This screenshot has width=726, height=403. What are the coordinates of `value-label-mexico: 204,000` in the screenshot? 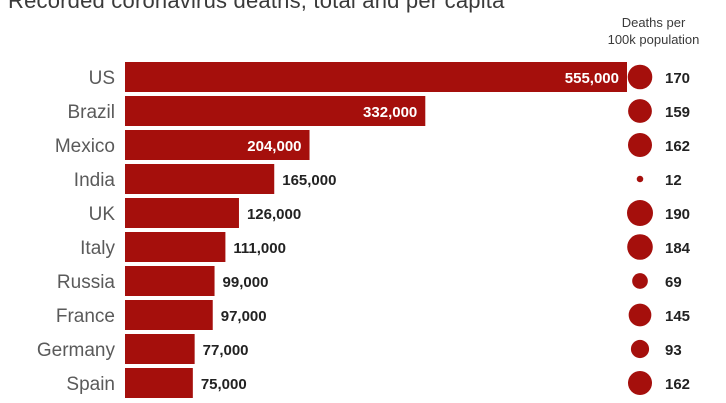 It's located at (274, 146).